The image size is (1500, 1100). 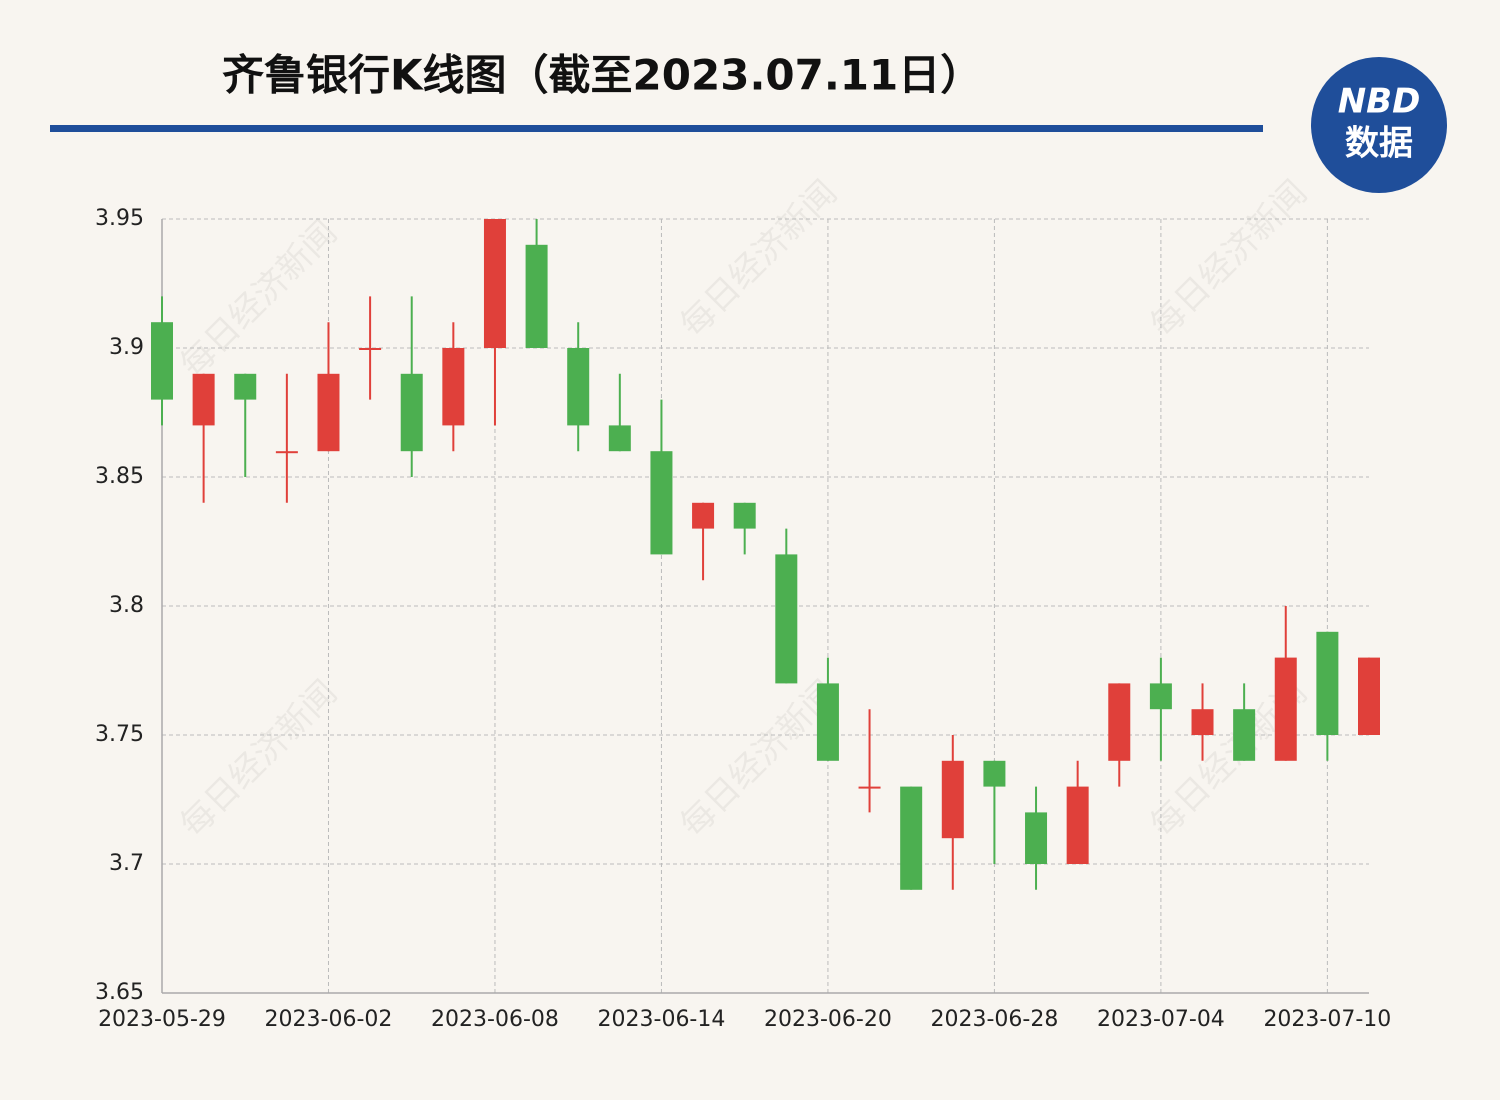 I want to click on x-tick-label: 2023-07-04, so click(x=1161, y=1019).